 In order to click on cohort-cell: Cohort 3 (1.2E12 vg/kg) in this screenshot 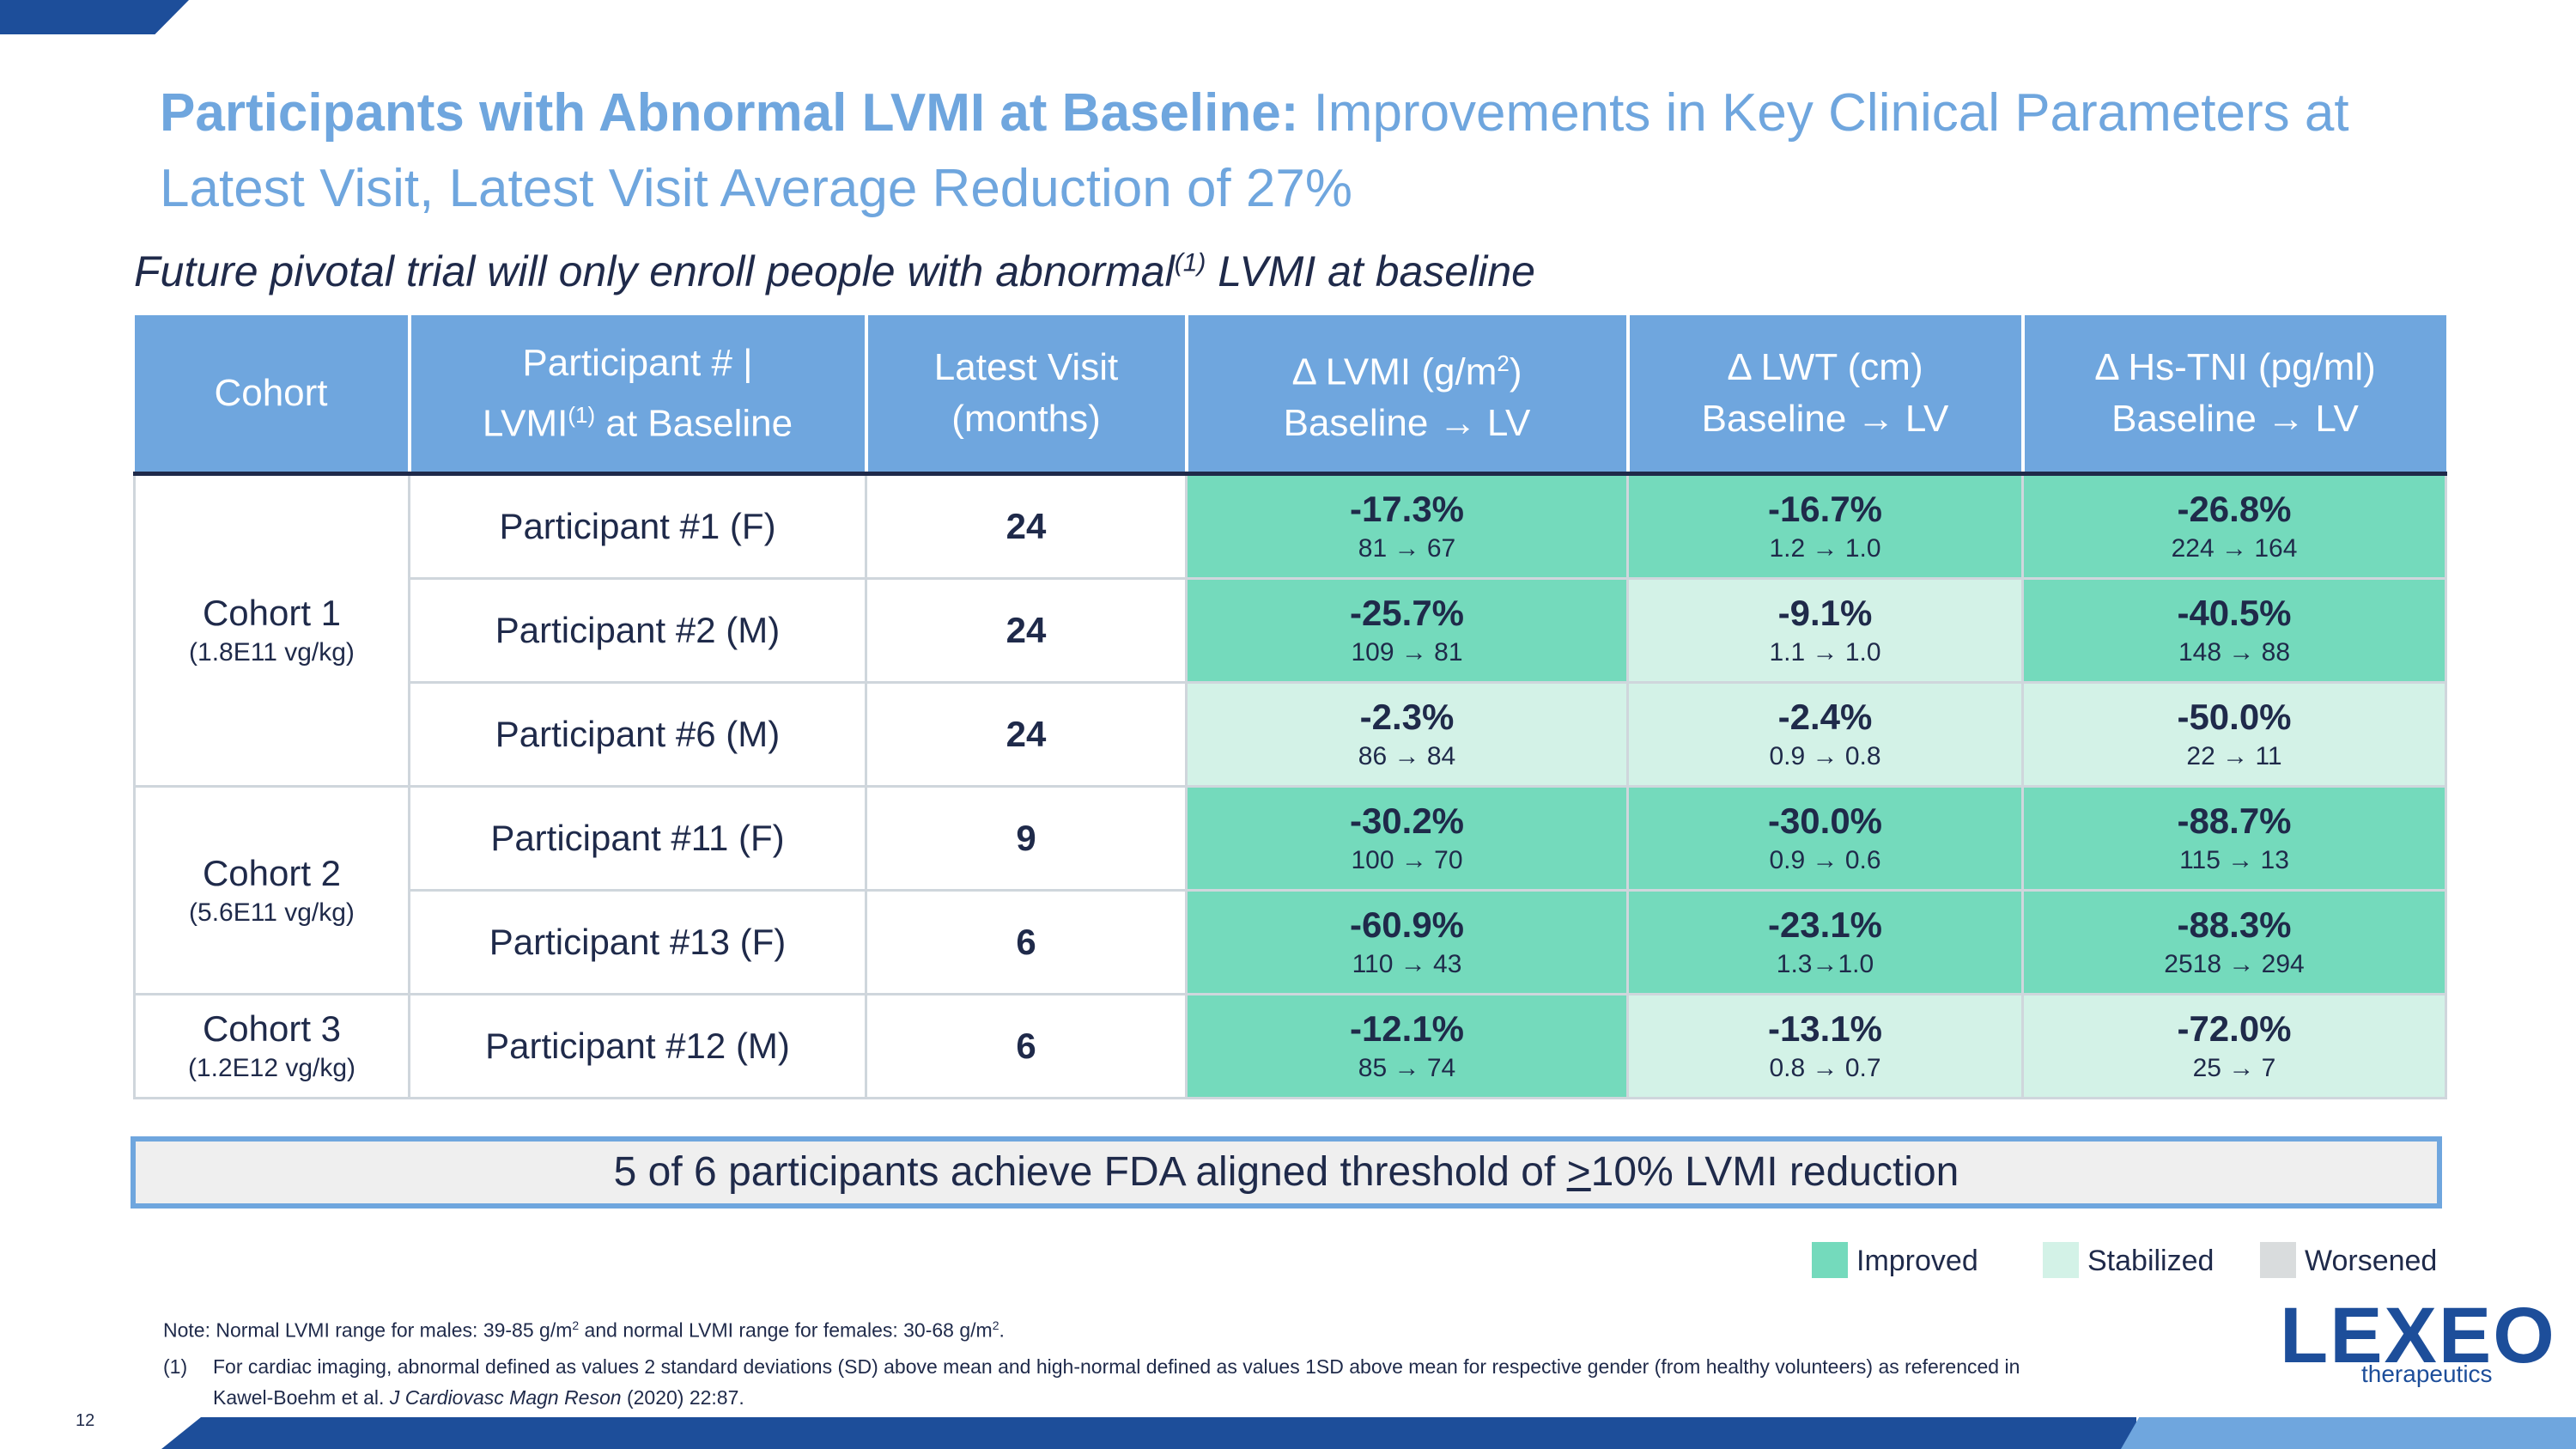, I will do `click(271, 1046)`.